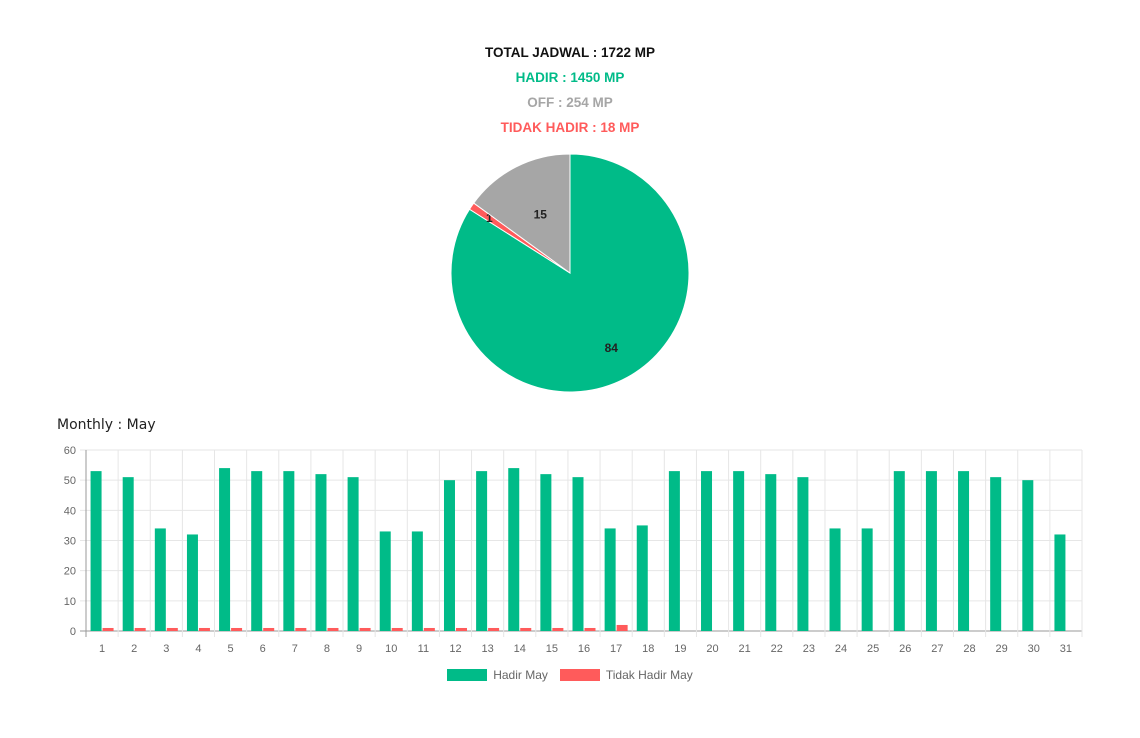 The image size is (1140, 738). Describe the element at coordinates (73, 632) in the screenshot. I see `y-tick-label: 0` at that location.